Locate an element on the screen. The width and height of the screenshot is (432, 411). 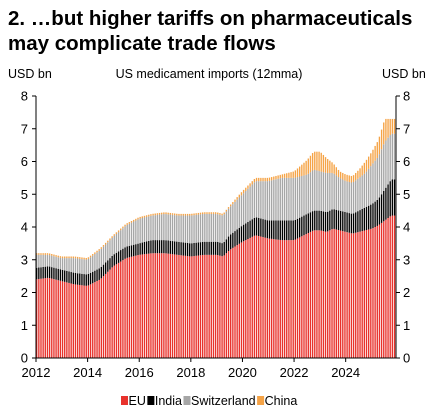
y-tick-label-left: 6 is located at coordinates (24, 161).